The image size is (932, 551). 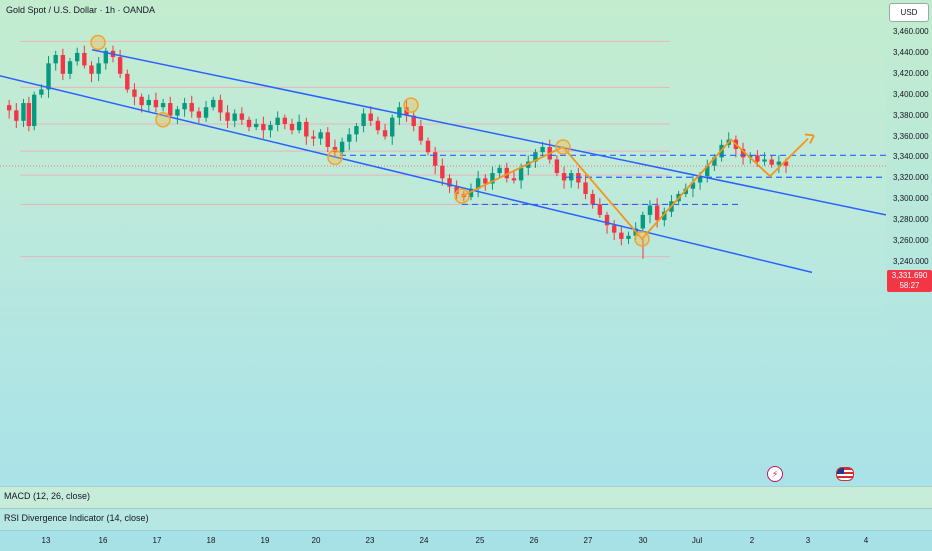 I want to click on date-tick-label: 19, so click(x=265, y=540).